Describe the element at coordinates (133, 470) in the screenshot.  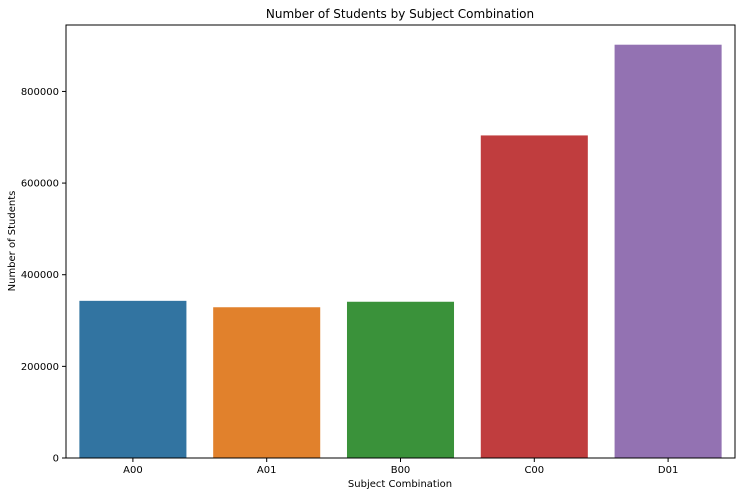
I see `x-tick-label: A00` at that location.